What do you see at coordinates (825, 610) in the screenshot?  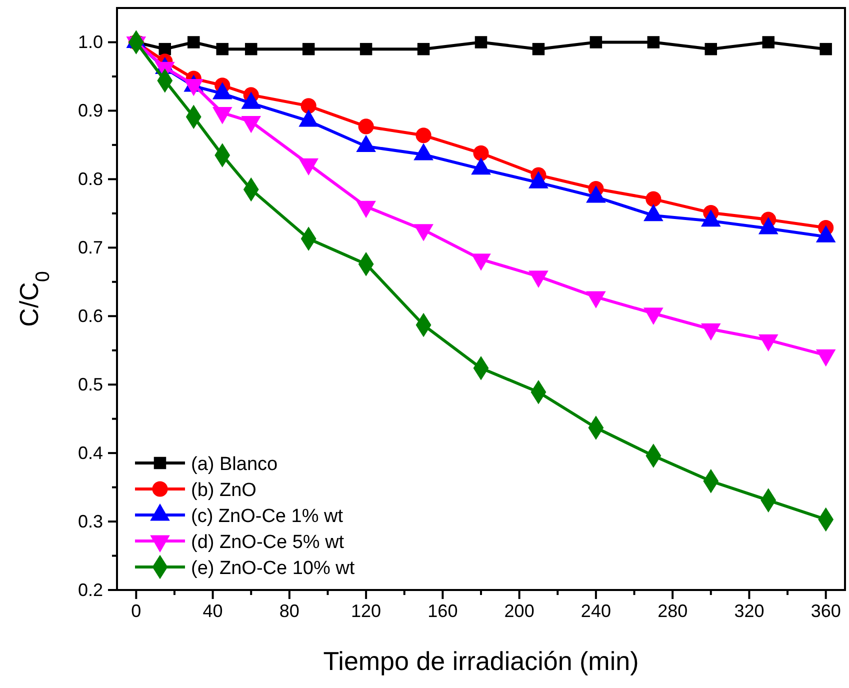 I see `x-tick-label: 360` at bounding box center [825, 610].